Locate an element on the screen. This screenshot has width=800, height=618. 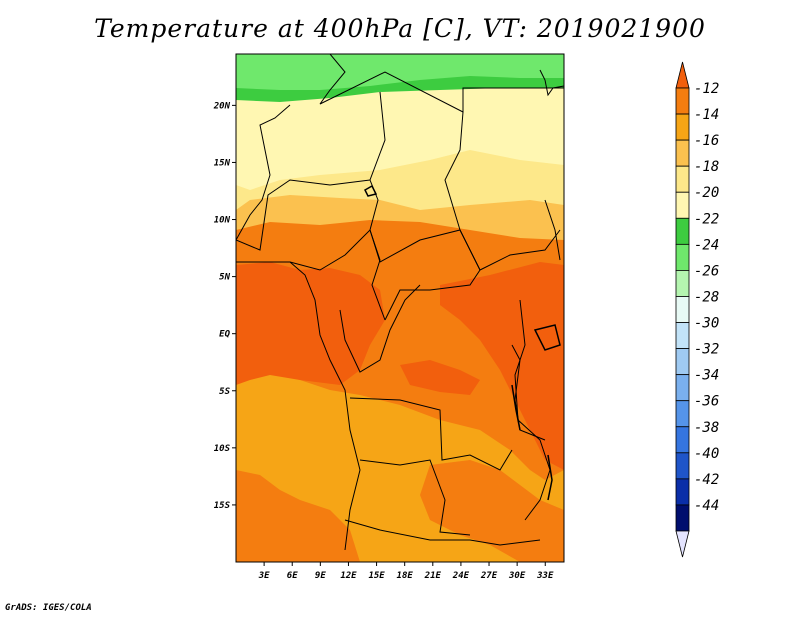
colorbar-label: -20 is located at coordinates (706, 193).